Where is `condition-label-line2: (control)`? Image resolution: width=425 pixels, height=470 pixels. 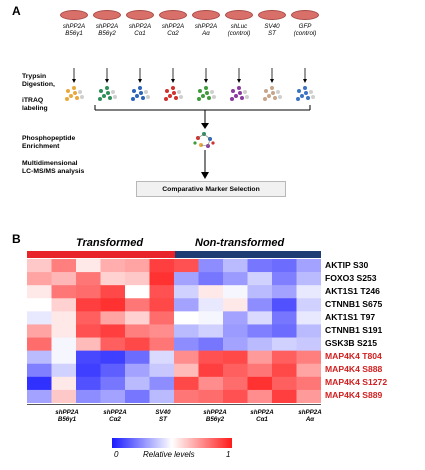 condition-label-line2: (control) is located at coordinates (305, 33).